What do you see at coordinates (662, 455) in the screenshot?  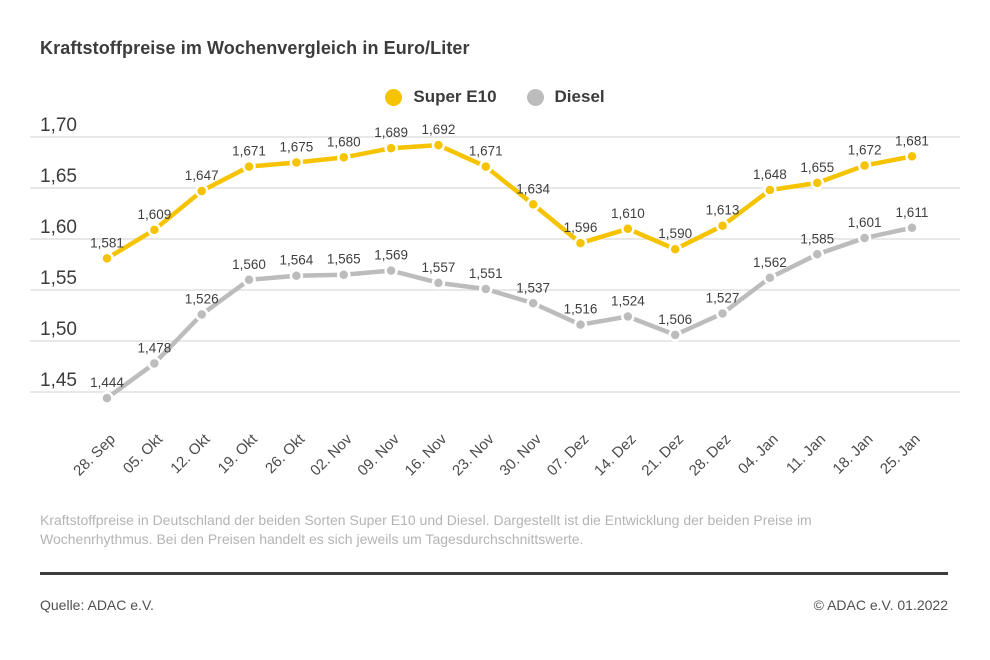 I see `x-tick-label: 21. Dez` at bounding box center [662, 455].